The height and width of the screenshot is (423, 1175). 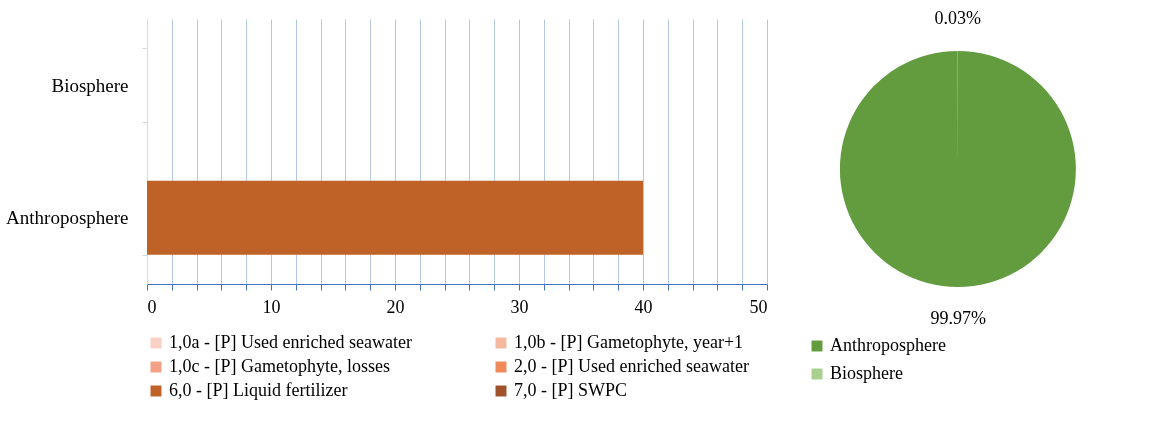 What do you see at coordinates (758, 306) in the screenshot?
I see `x-tick-label: 50` at bounding box center [758, 306].